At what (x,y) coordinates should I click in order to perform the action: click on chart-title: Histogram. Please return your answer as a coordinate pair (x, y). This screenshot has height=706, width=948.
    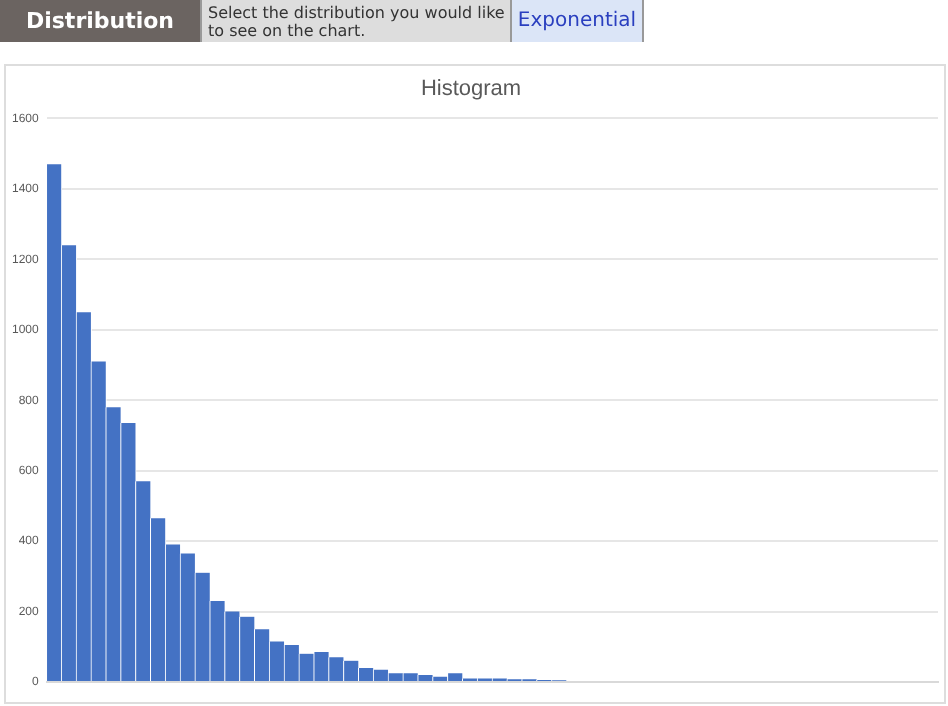
    Looking at the image, I should click on (471, 89).